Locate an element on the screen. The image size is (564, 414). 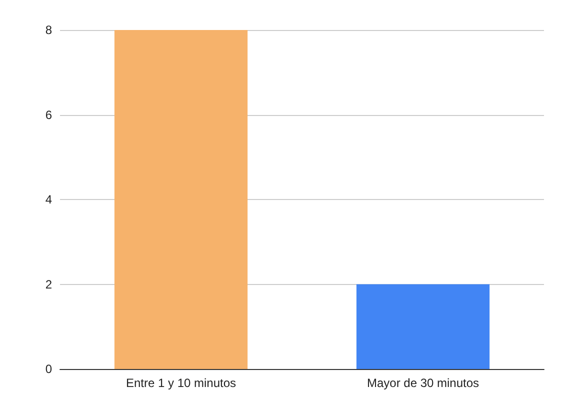
y-tick-label: 0 is located at coordinates (48, 369).